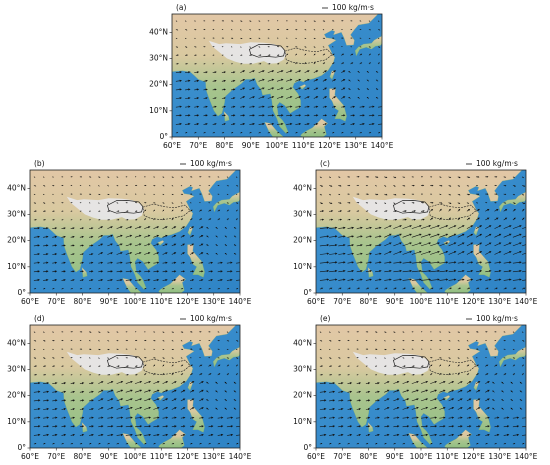 The width and height of the screenshot is (550, 465). Describe the element at coordinates (181, 7) in the screenshot. I see `panel-label: (a)` at that location.